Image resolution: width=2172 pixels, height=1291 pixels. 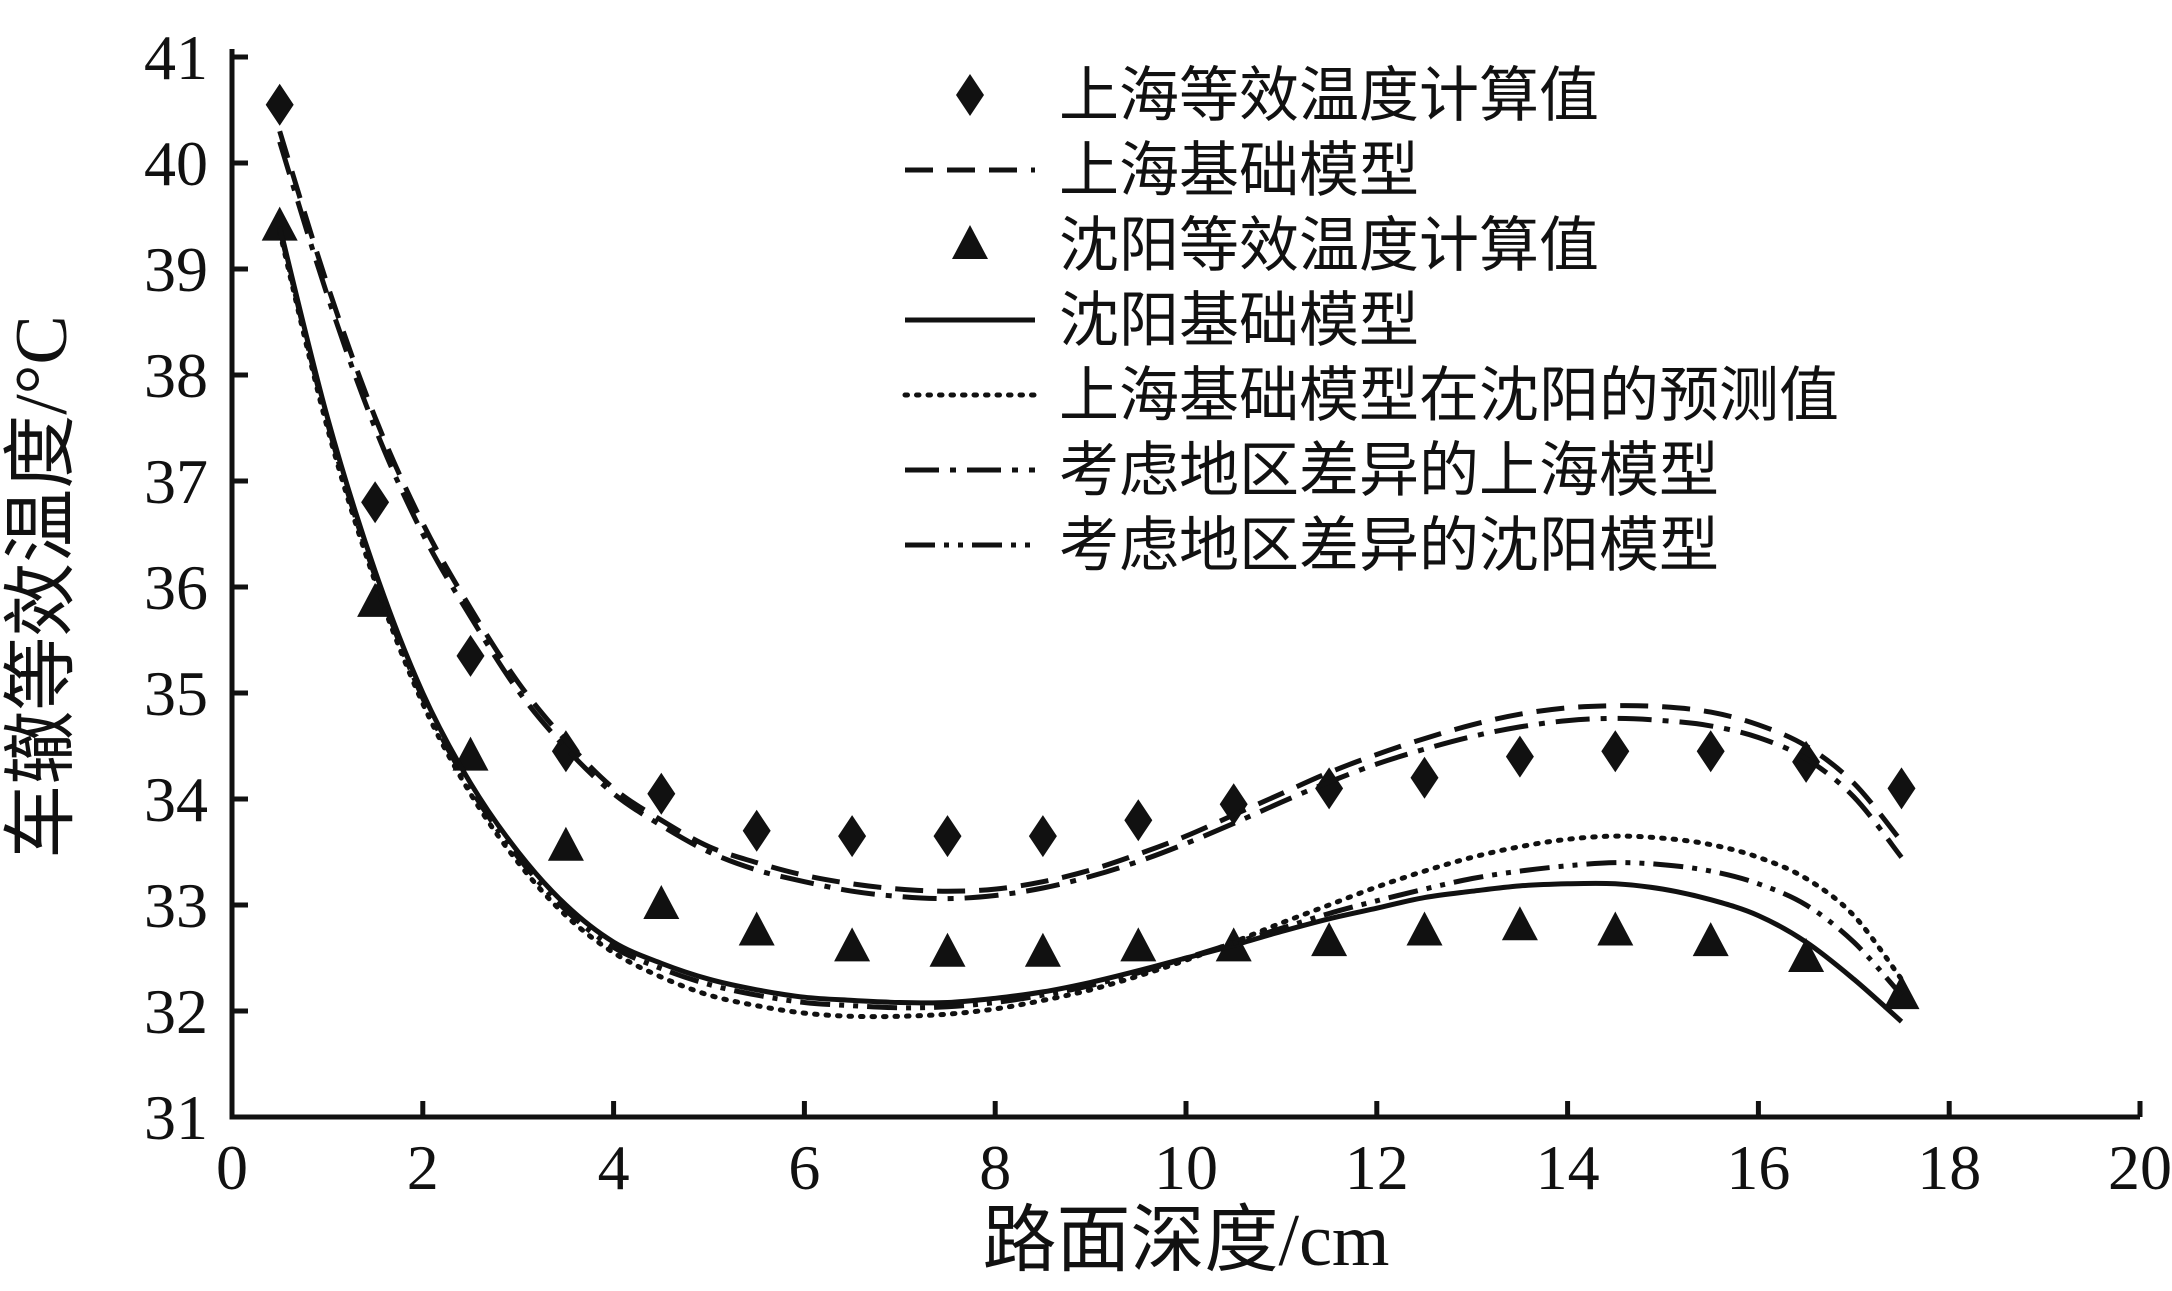 I want to click on legend-label: 沈阳等效温度计算值, so click(x=1329, y=246).